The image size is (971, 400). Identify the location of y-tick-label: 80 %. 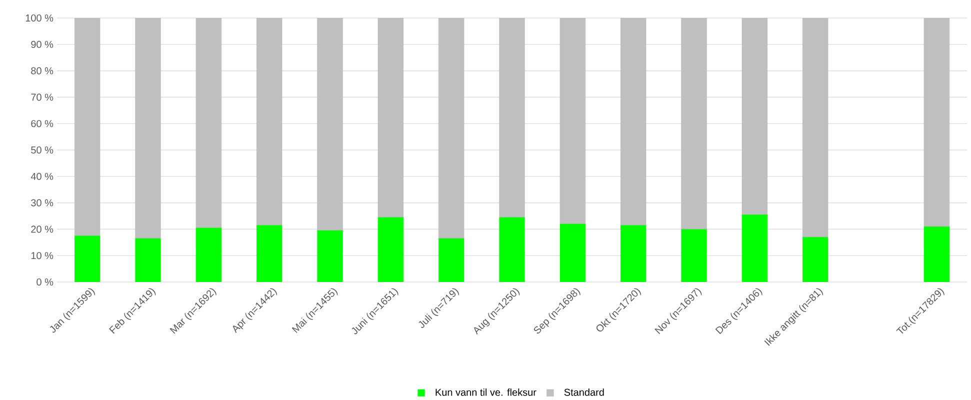
(42, 70).